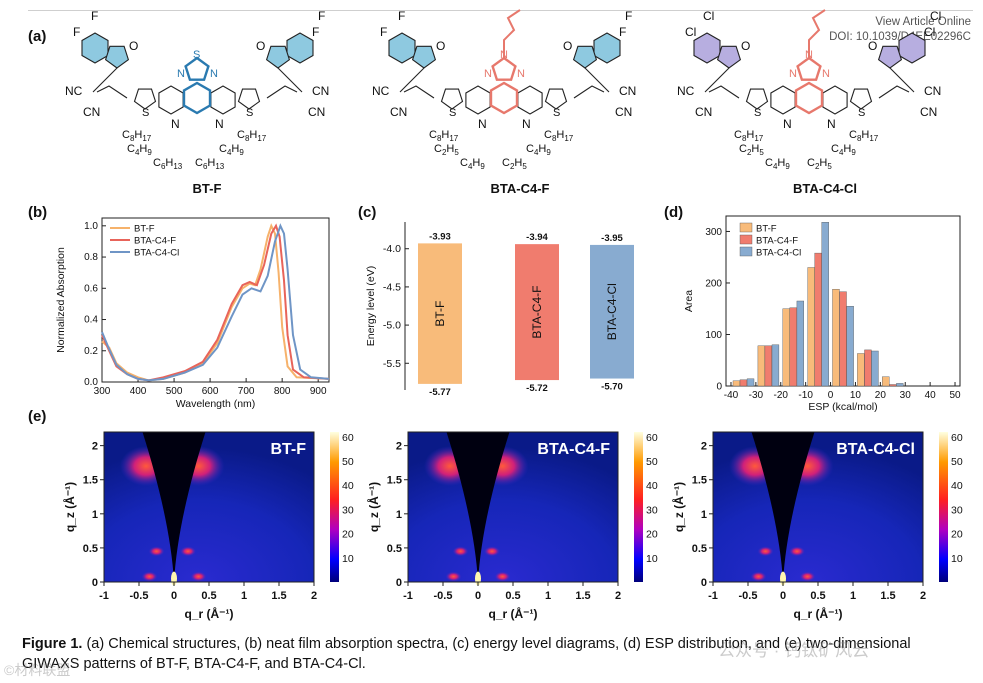 This screenshot has width=983, height=683. What do you see at coordinates (174, 391) in the screenshot?
I see `x-tick-label: 500` at bounding box center [174, 391].